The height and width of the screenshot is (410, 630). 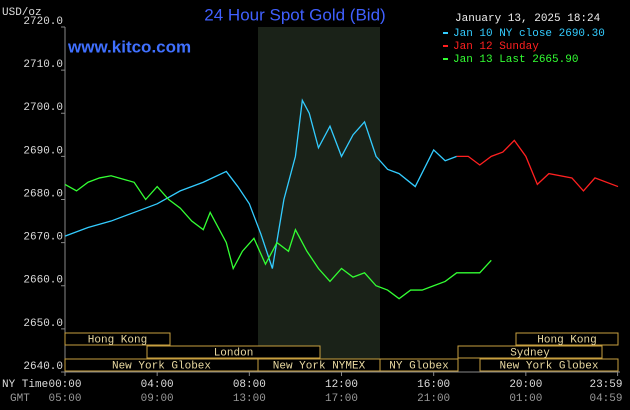 What do you see at coordinates (157, 385) in the screenshot?
I see `x-tick-label: 04:00` at bounding box center [157, 385].